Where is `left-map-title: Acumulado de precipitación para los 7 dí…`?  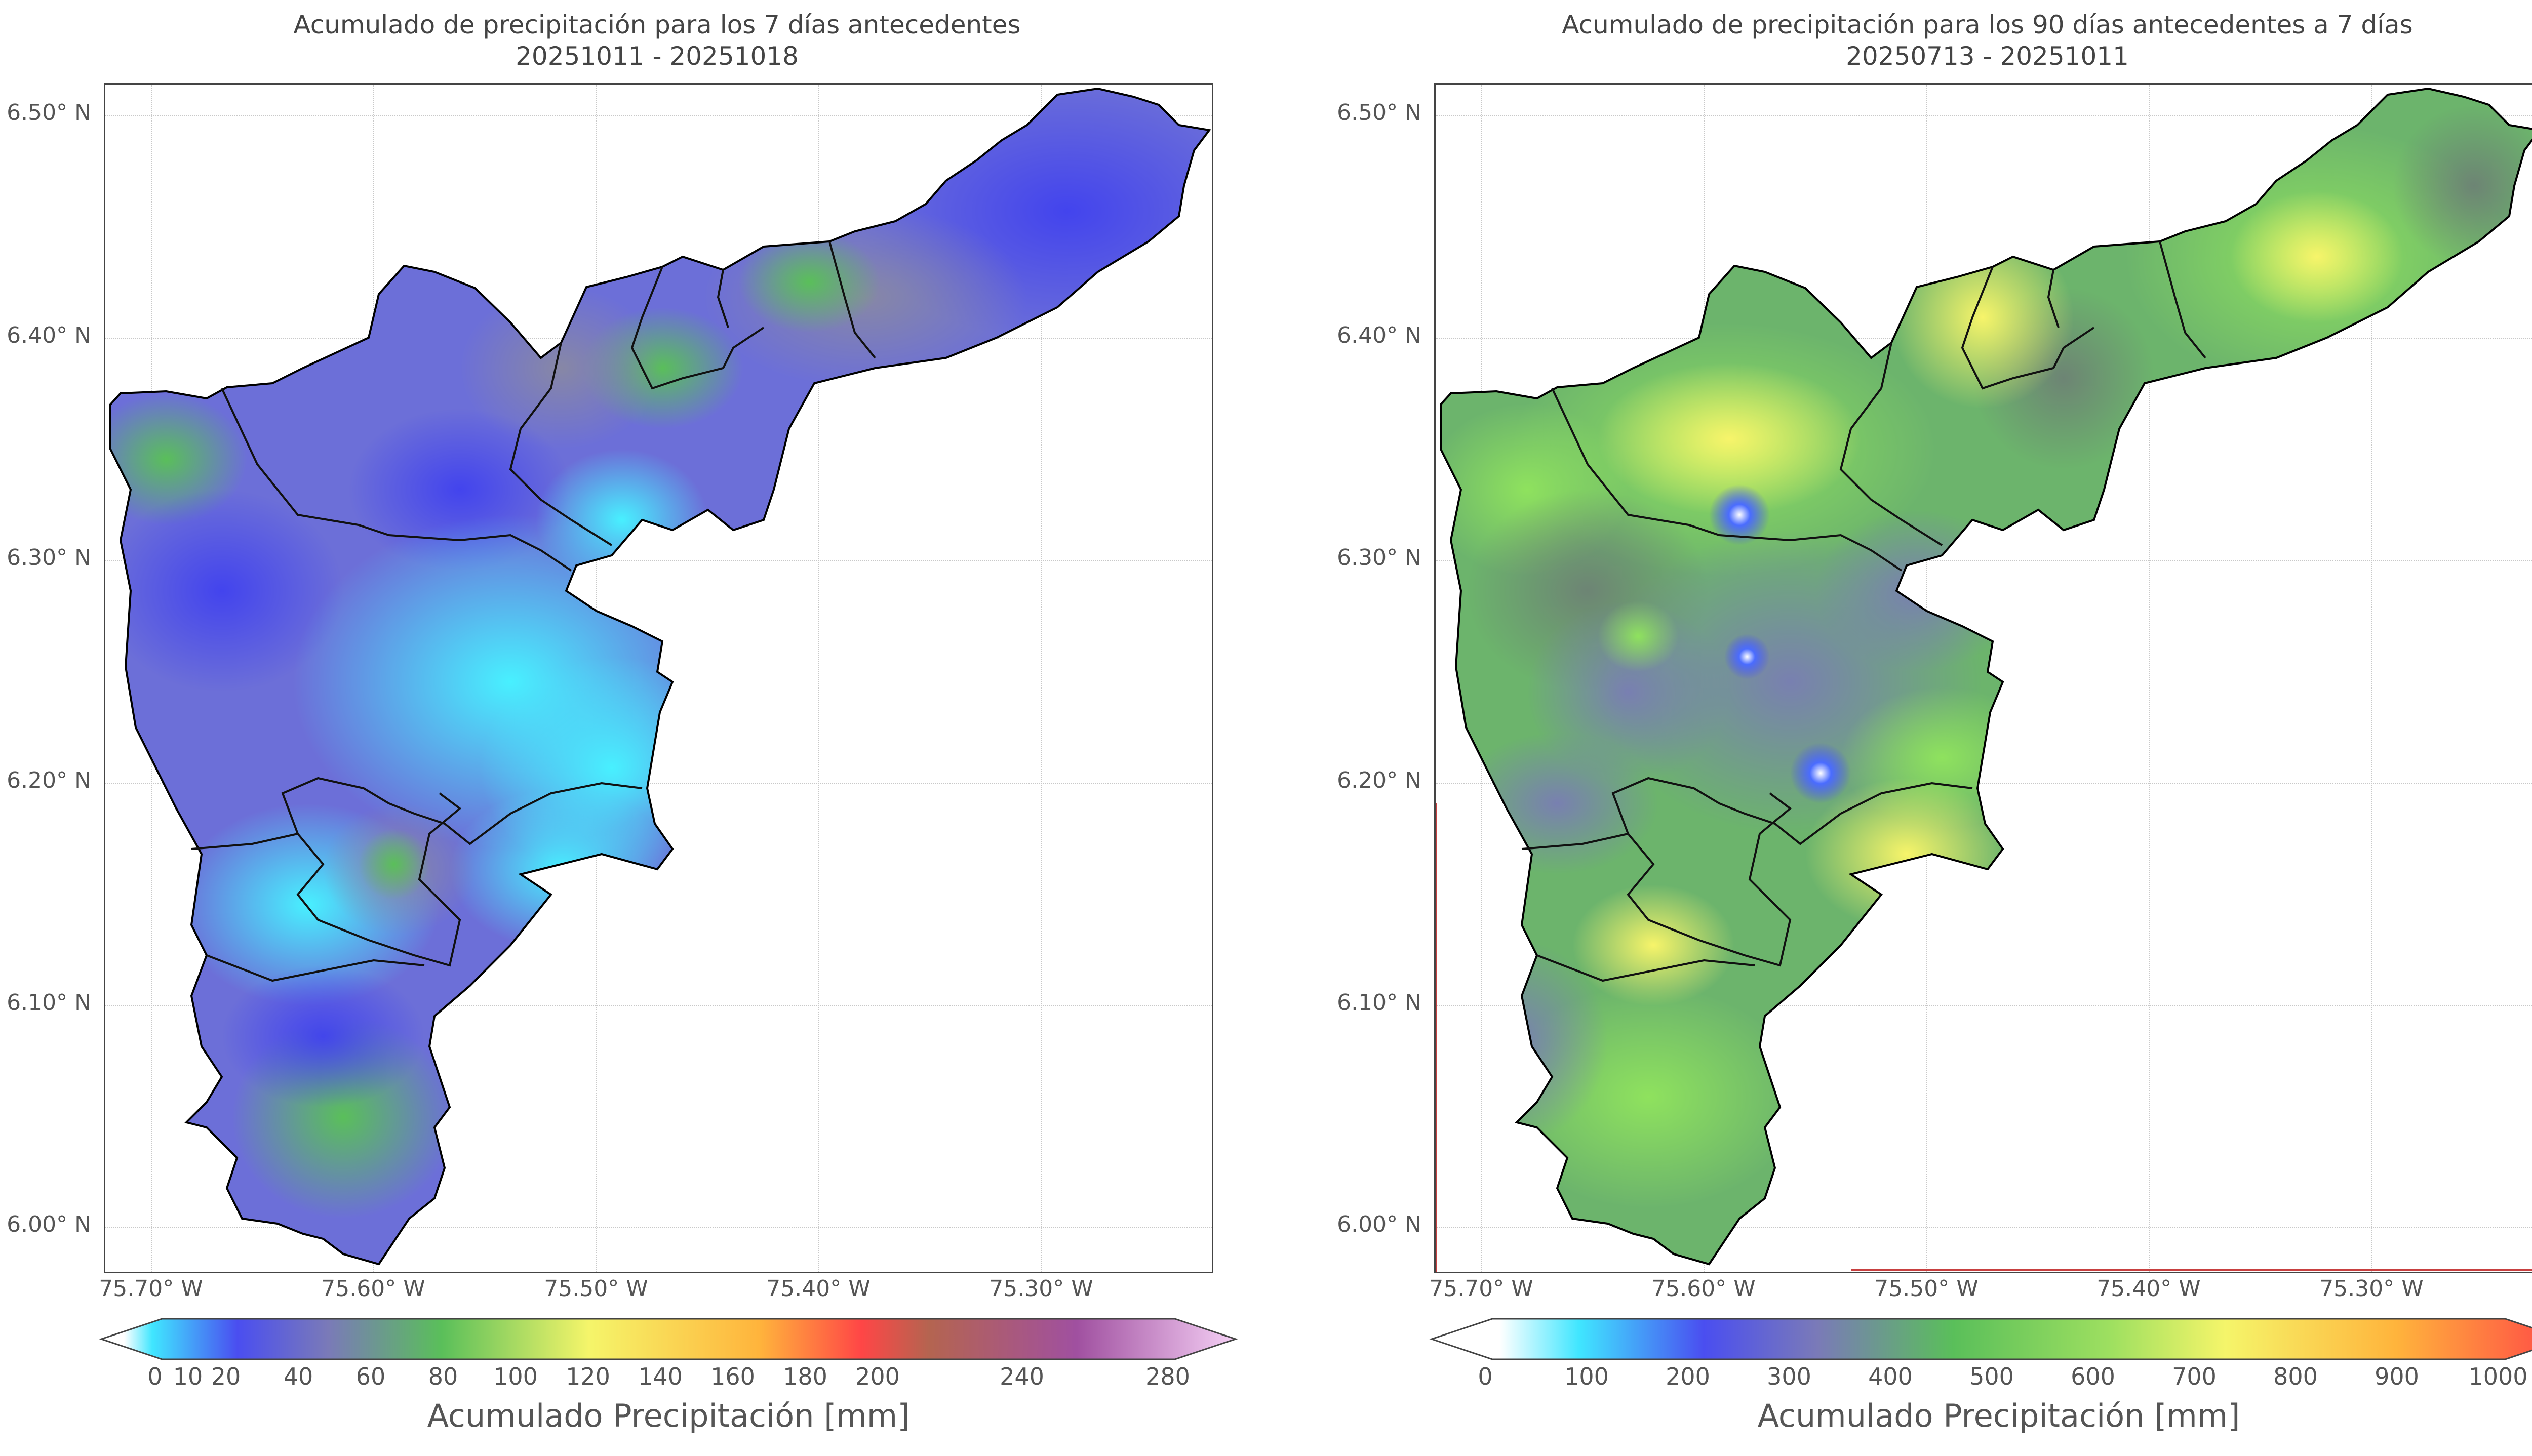
left-map-title: Acumulado de precipitación para los 7 dí… is located at coordinates (657, 24).